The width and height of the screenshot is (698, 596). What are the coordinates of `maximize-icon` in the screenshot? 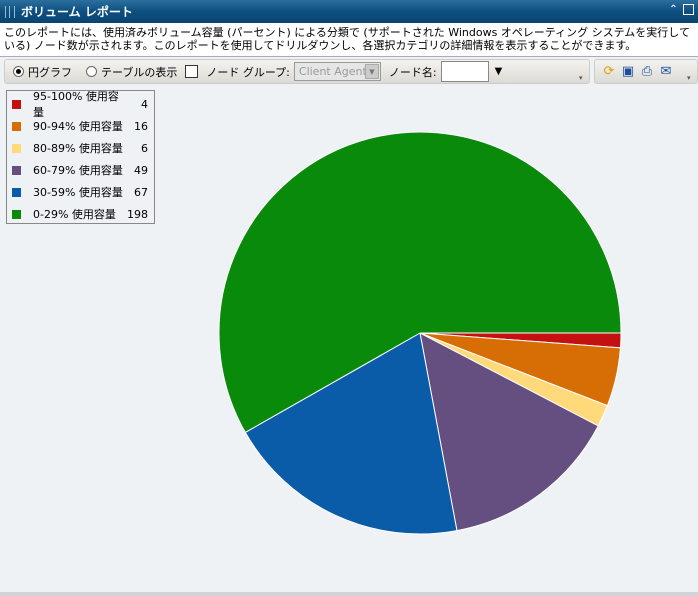 It's located at (688, 9).